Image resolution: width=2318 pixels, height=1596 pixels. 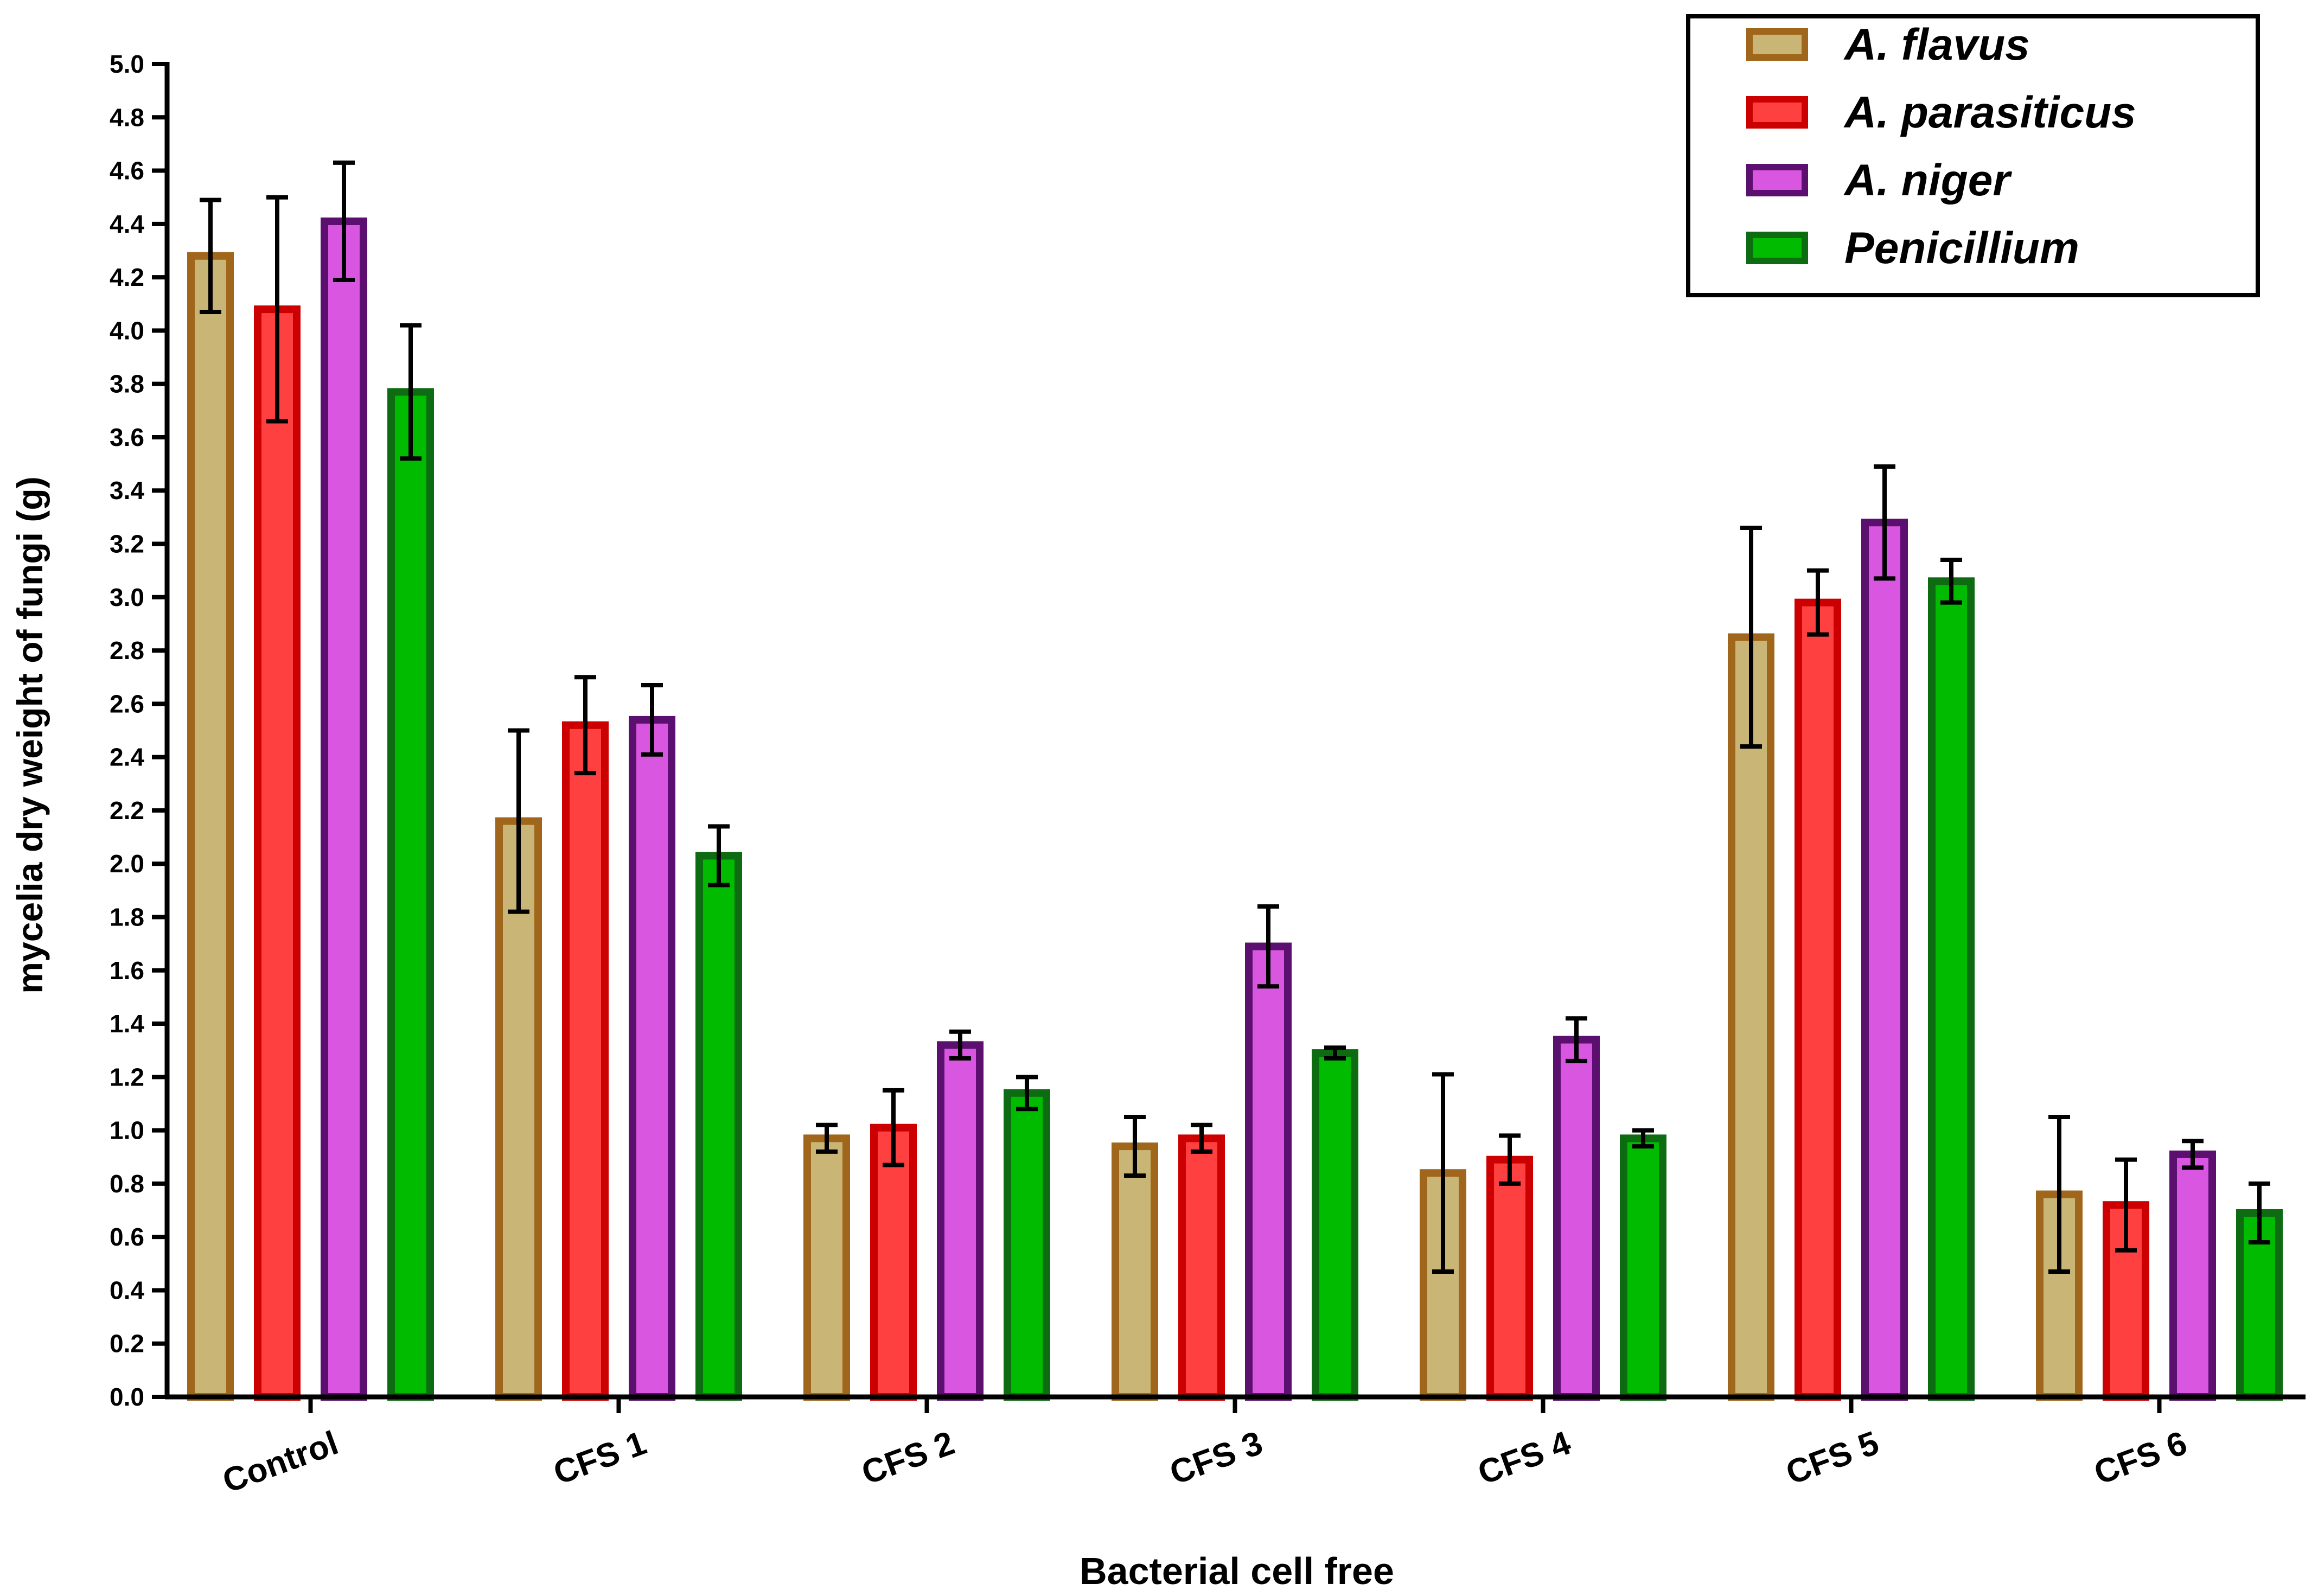 I want to click on legend-item: A. flavus, so click(x=1888, y=44).